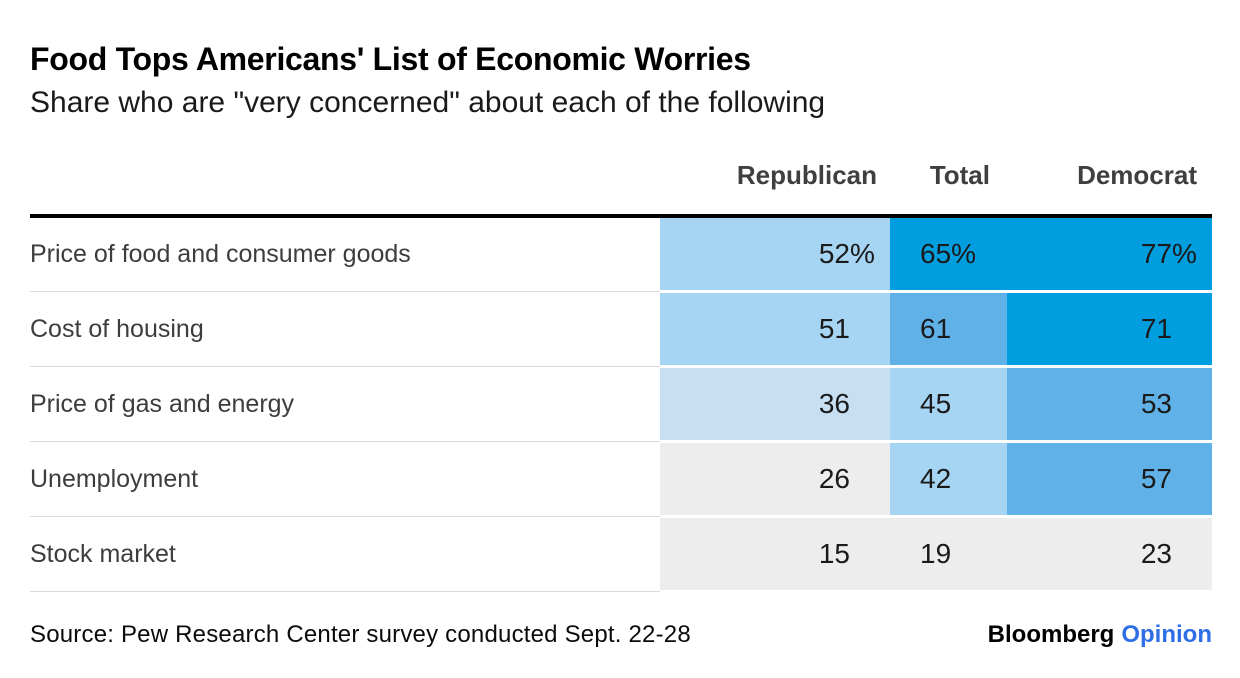  I want to click on value-cell-republican: 36, so click(775, 404).